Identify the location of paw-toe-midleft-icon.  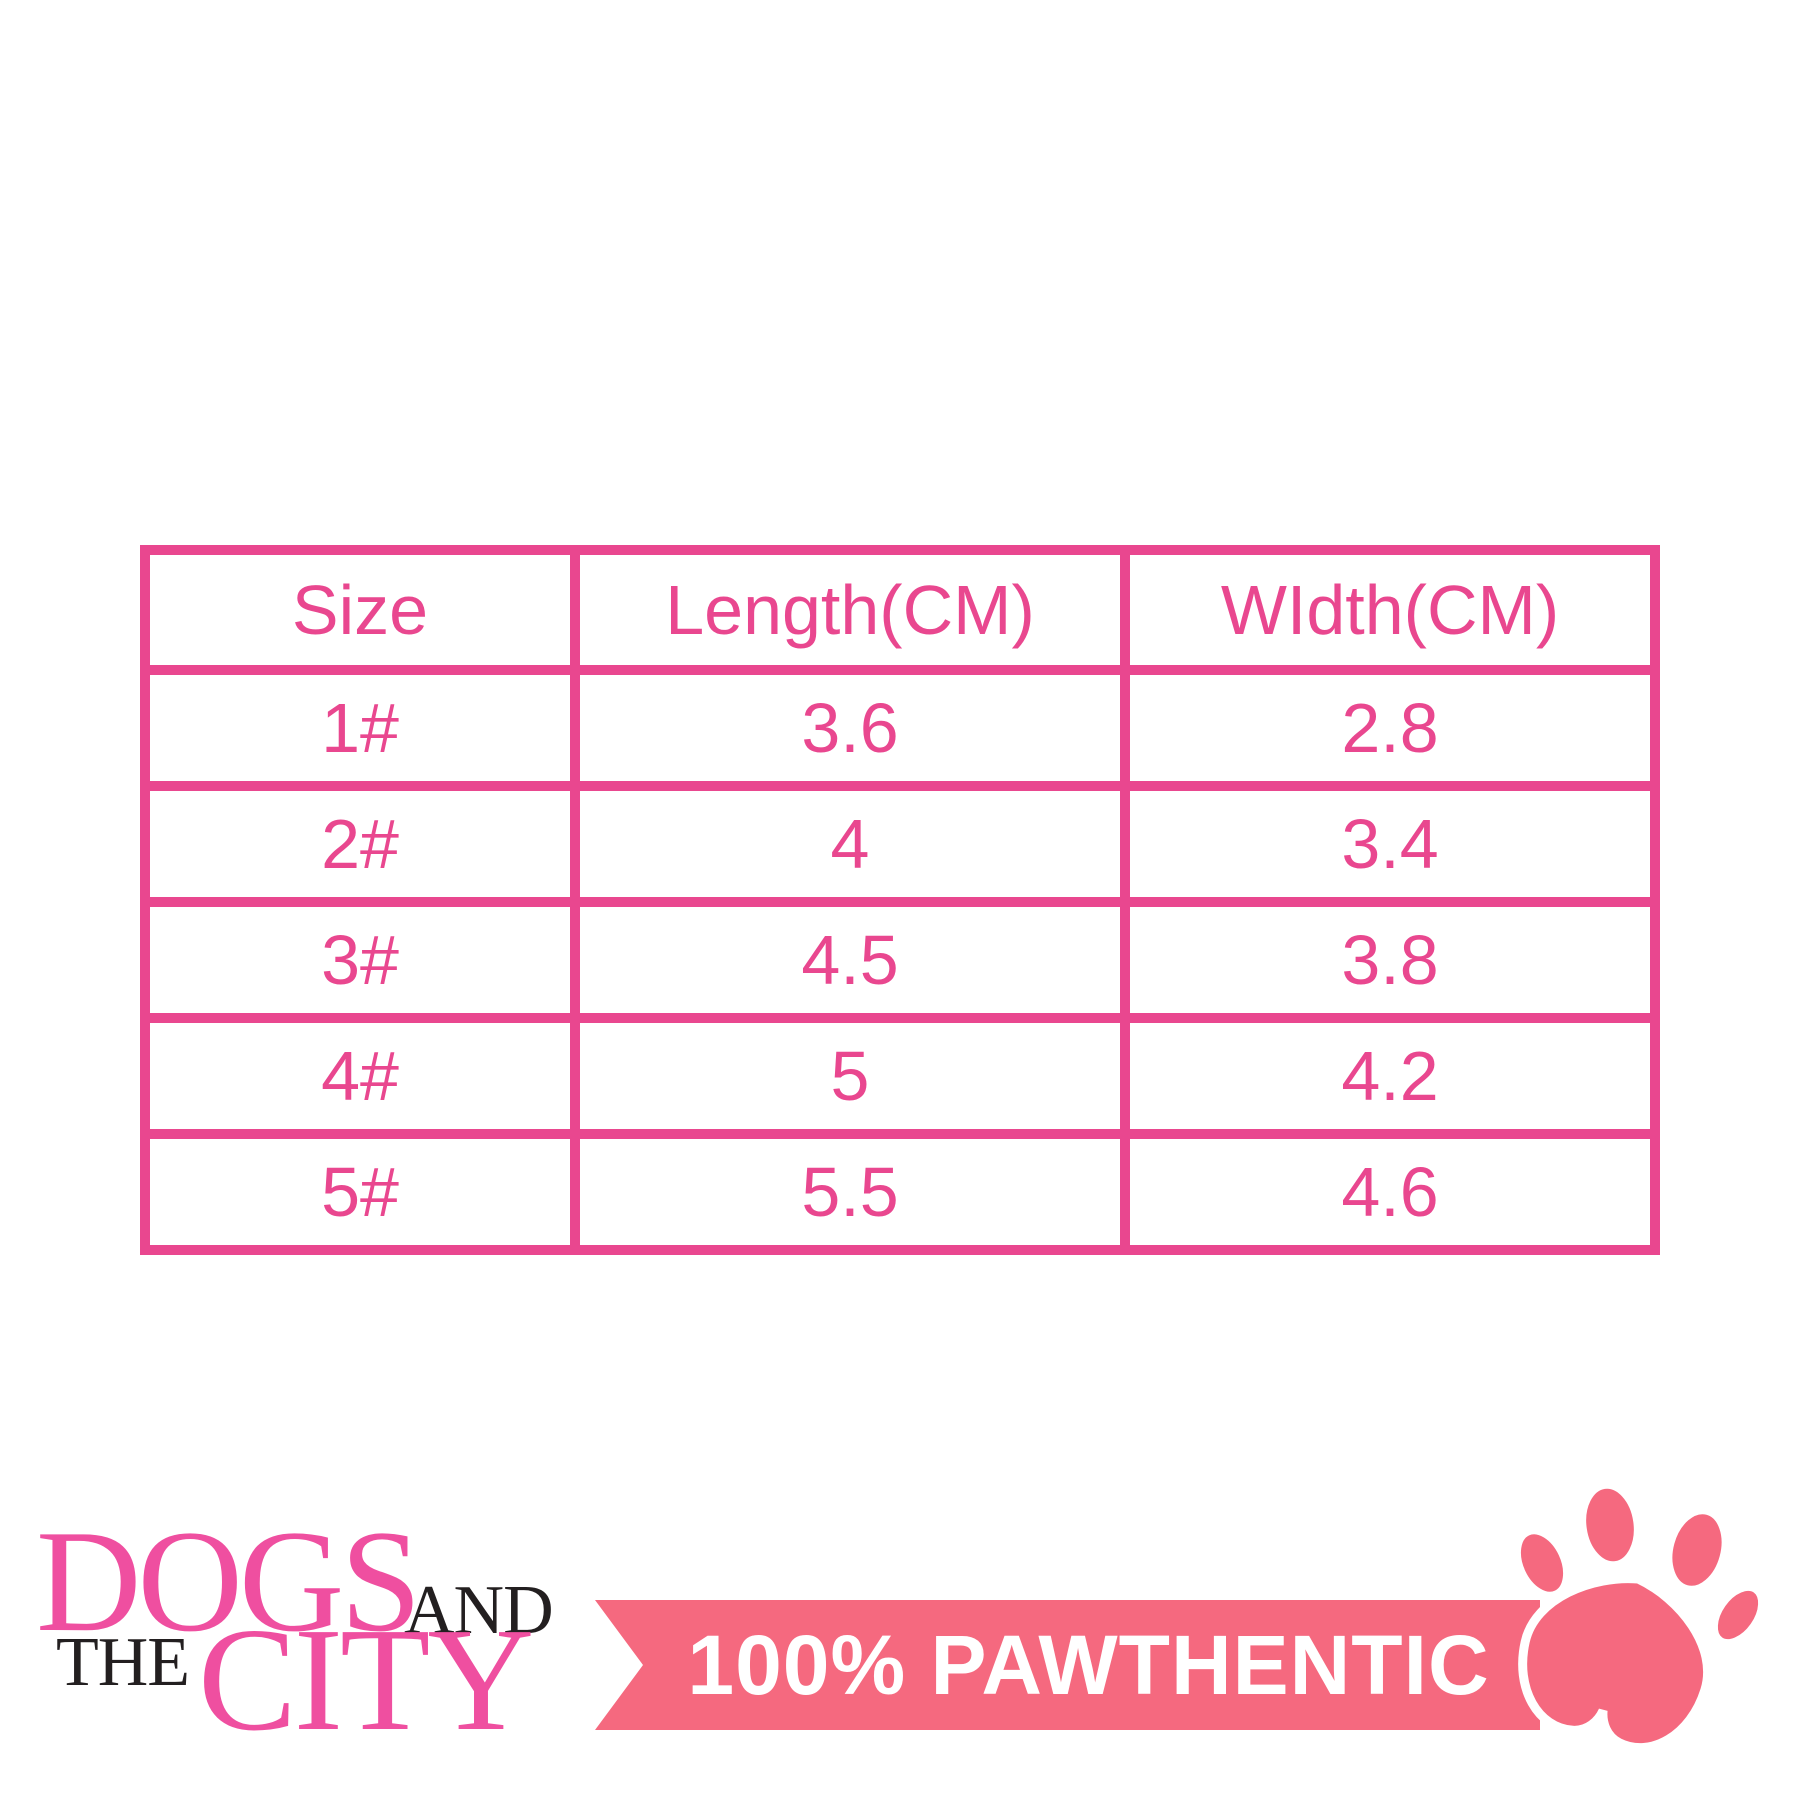
(1610, 1525).